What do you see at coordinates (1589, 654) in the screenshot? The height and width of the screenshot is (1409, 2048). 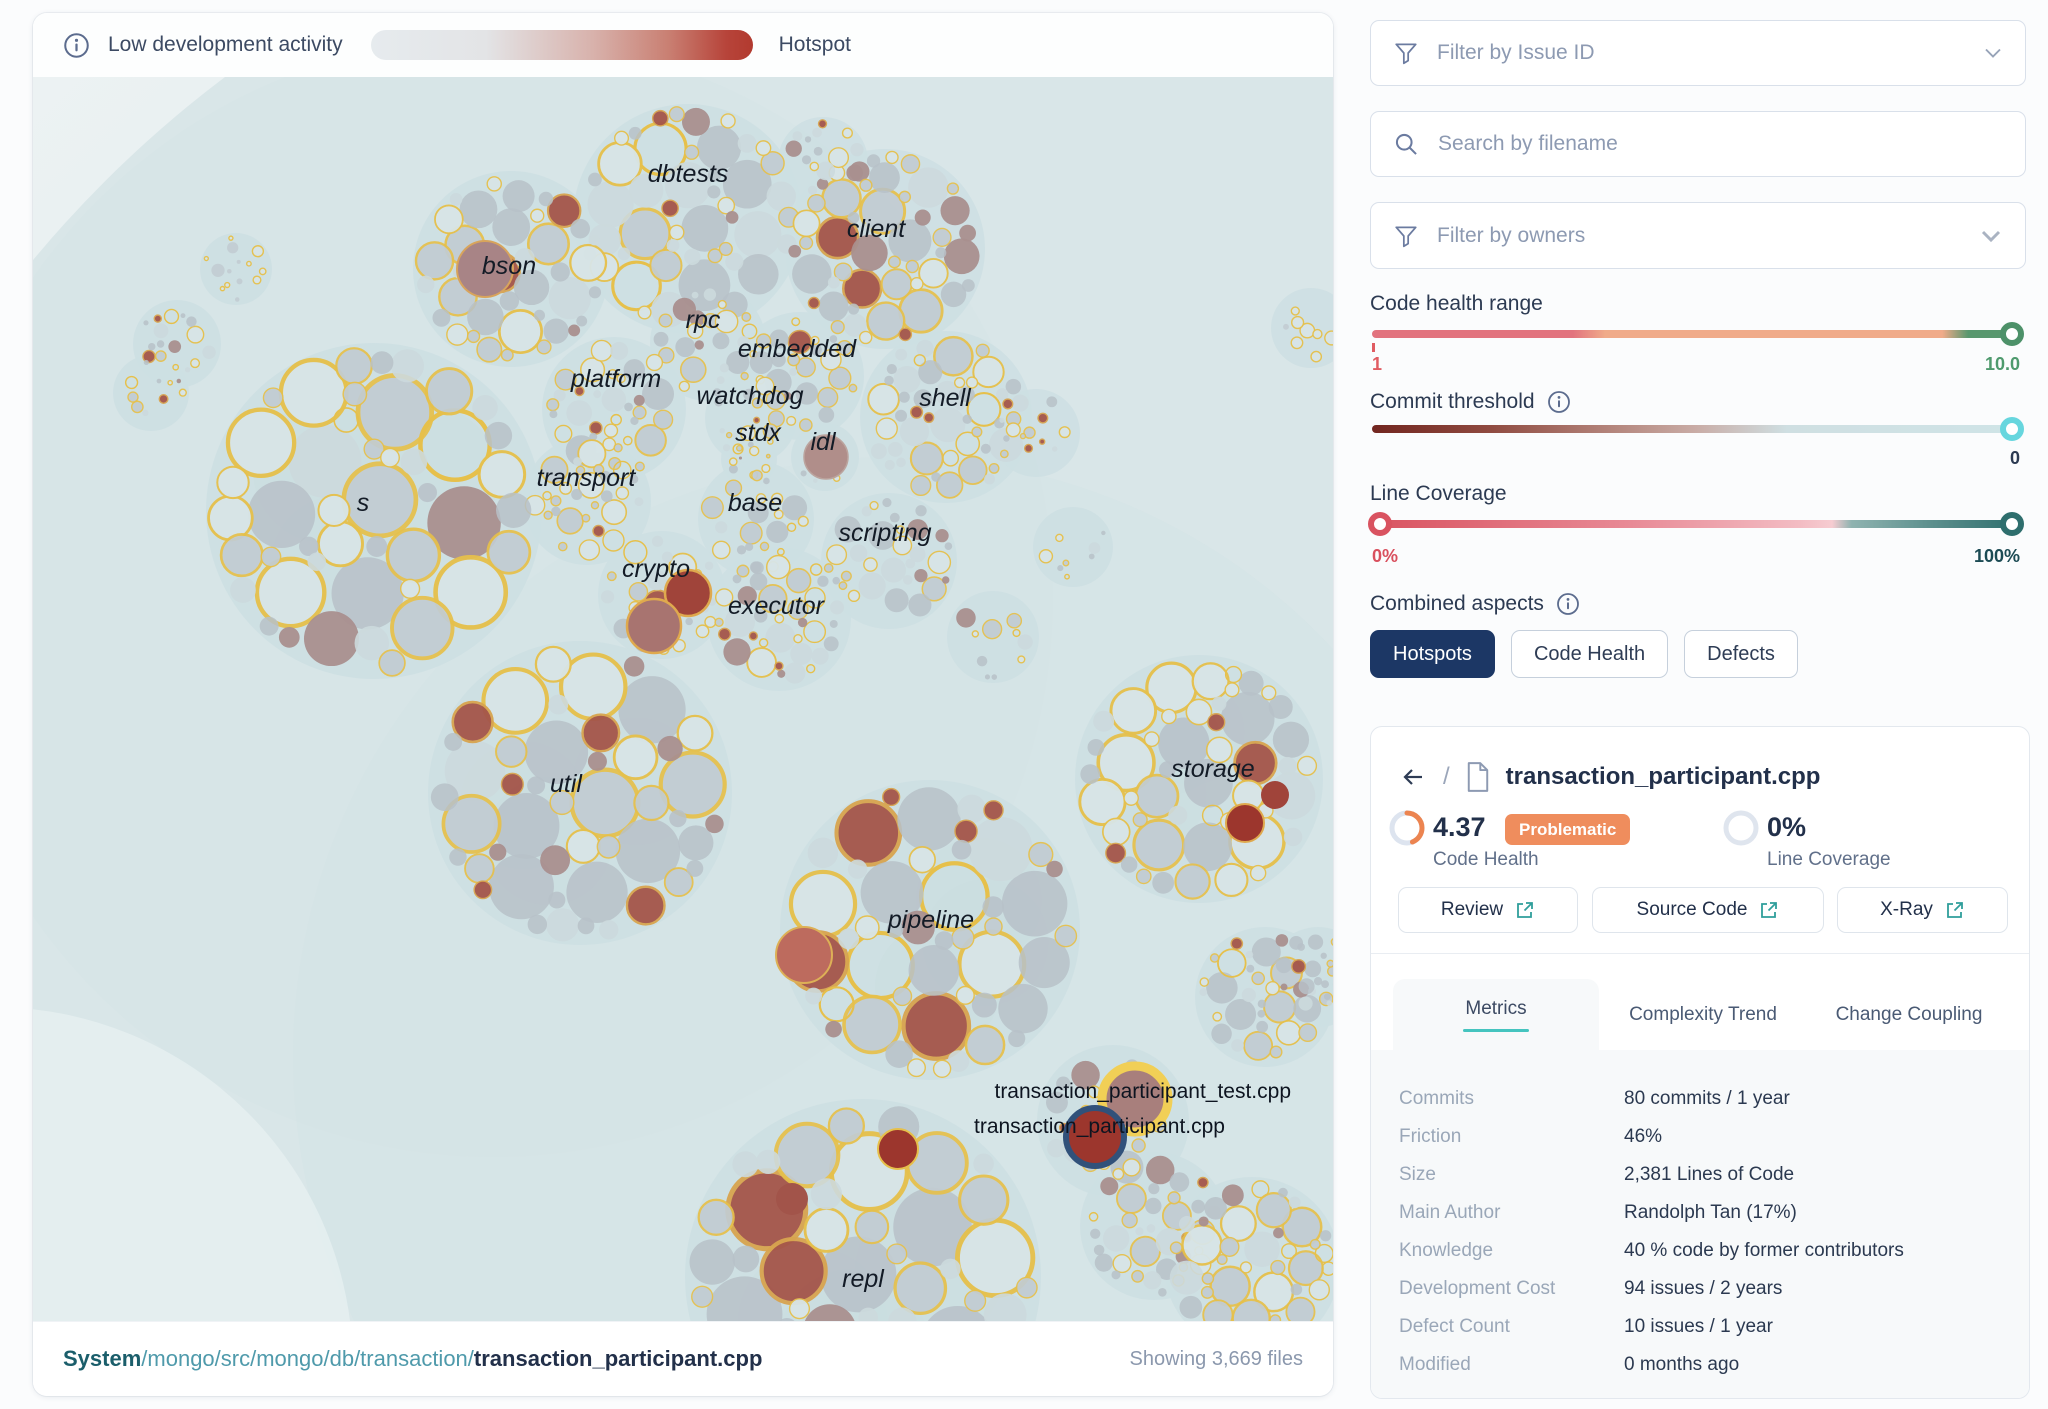 I see `aspect-button-code-health: Code Health` at bounding box center [1589, 654].